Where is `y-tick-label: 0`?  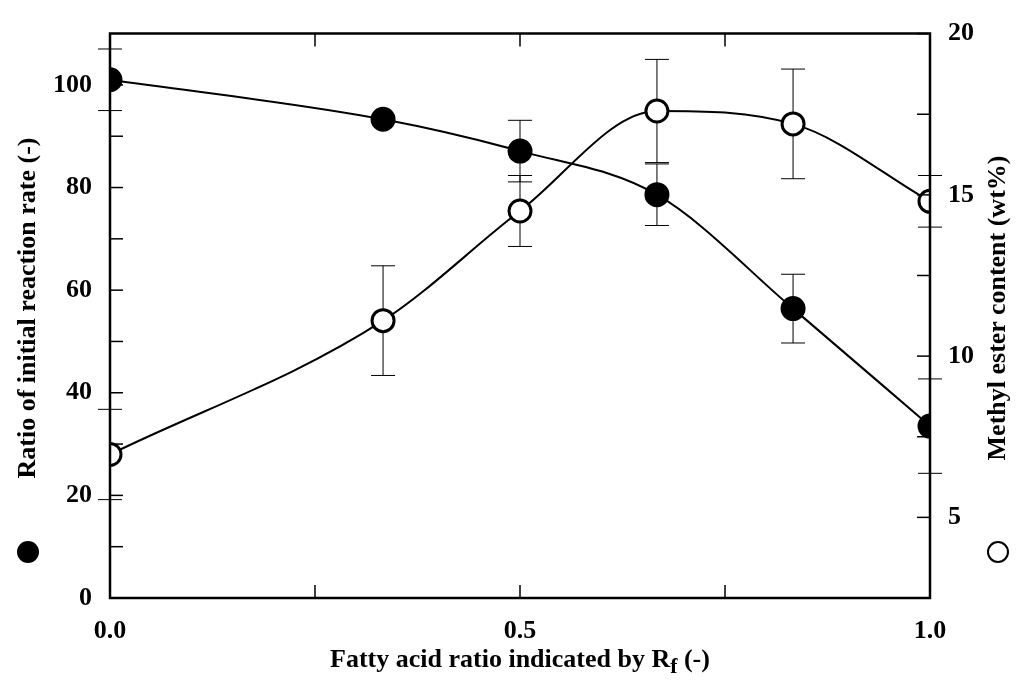 y-tick-label: 0 is located at coordinates (85, 596).